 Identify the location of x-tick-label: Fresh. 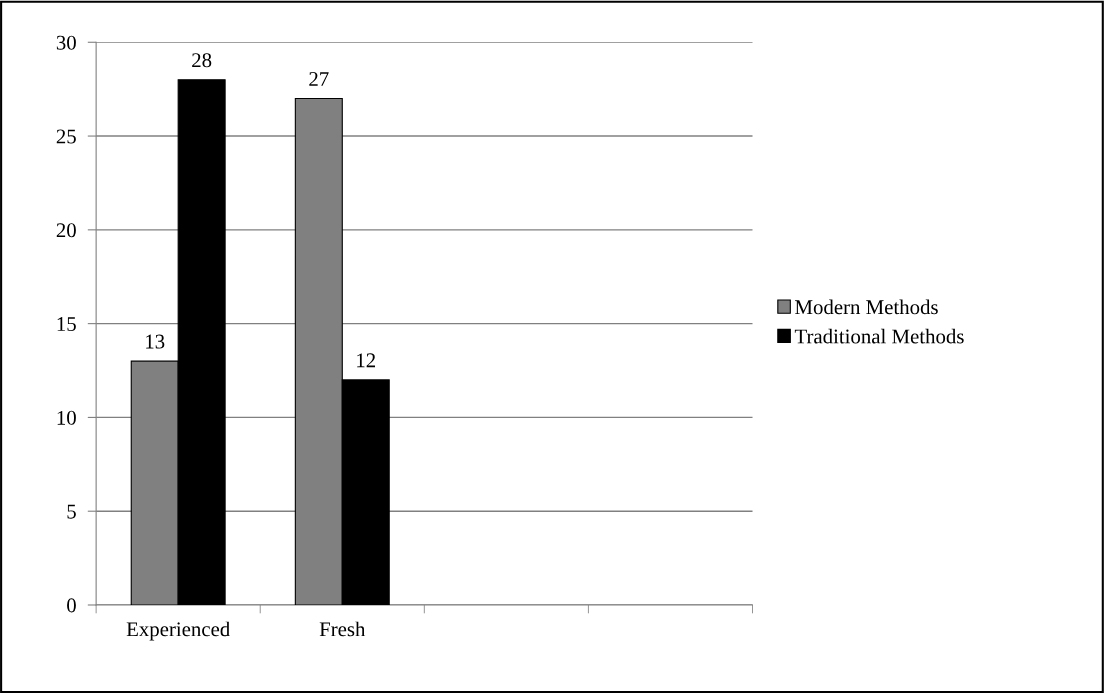
(342, 629).